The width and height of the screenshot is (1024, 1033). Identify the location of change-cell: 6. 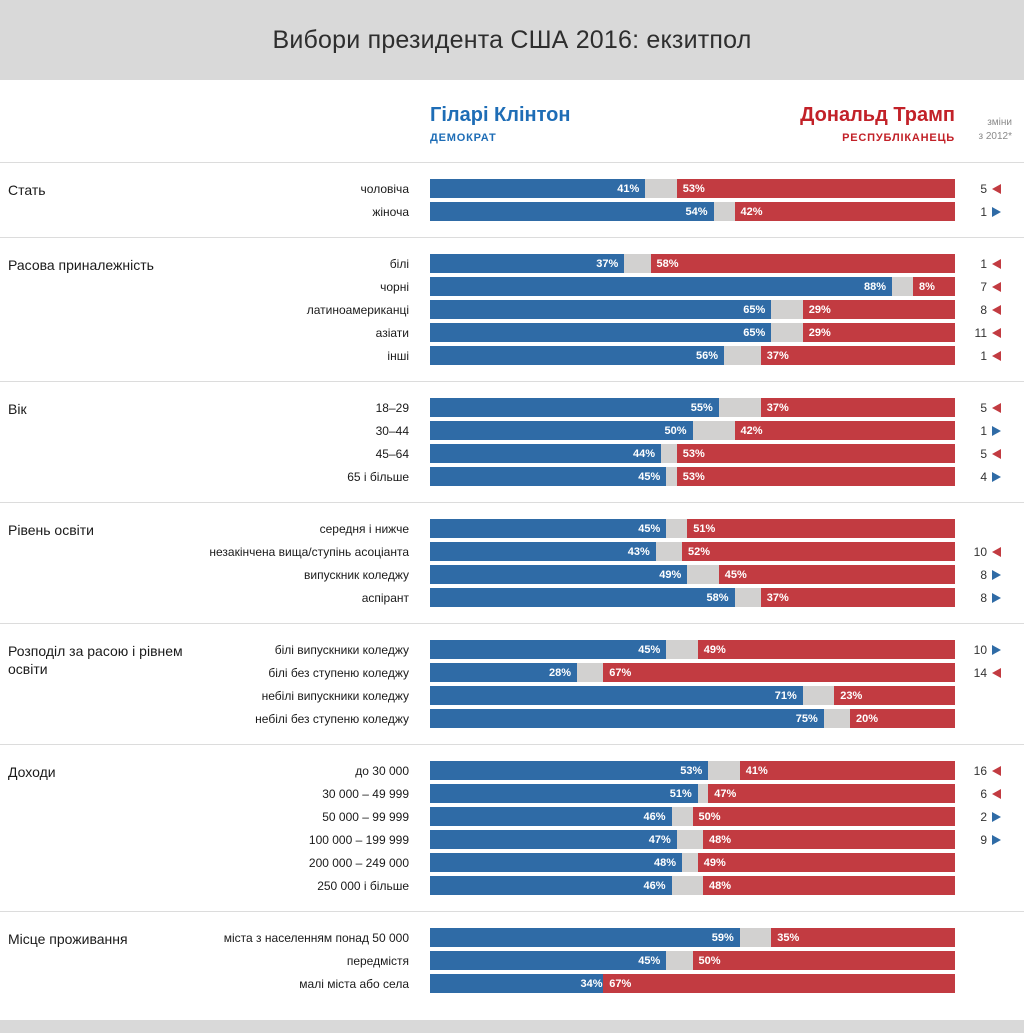
(989, 794).